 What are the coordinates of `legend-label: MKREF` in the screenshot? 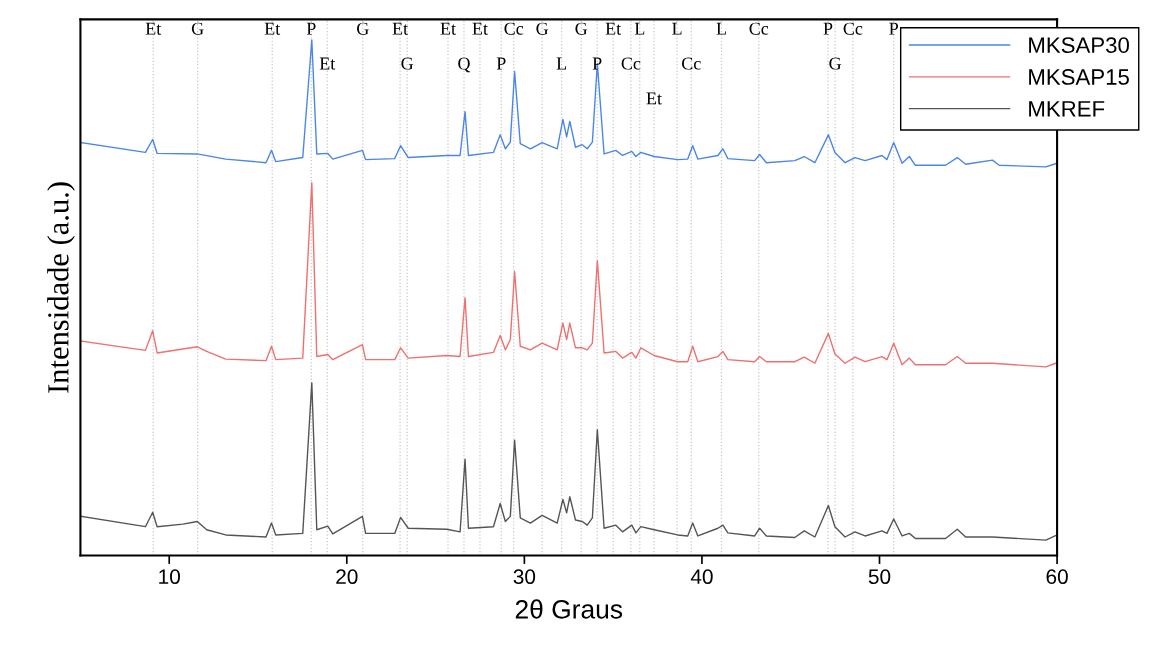 It's located at (1067, 109).